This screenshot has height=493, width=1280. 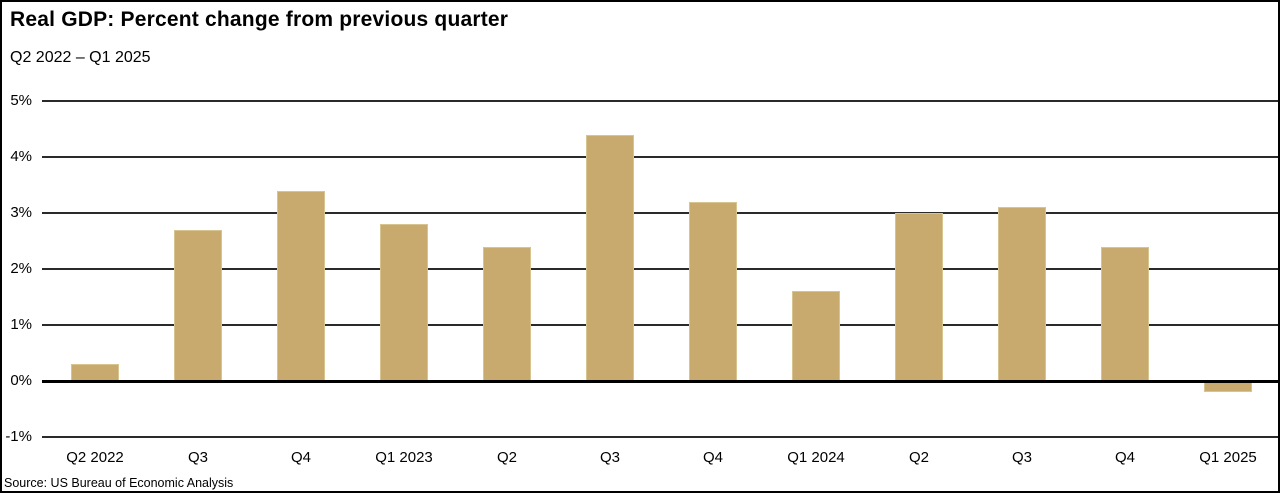 I want to click on y-tick-label: 1%, so click(x=21, y=324).